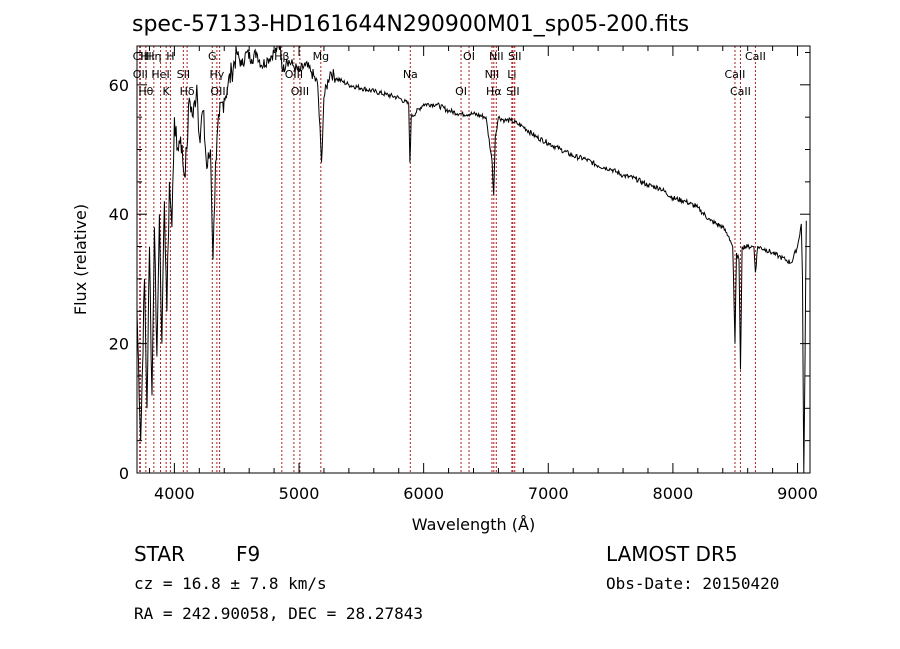 The image size is (900, 649). Describe the element at coordinates (174, 493) in the screenshot. I see `x-tick-label: 4000` at that location.